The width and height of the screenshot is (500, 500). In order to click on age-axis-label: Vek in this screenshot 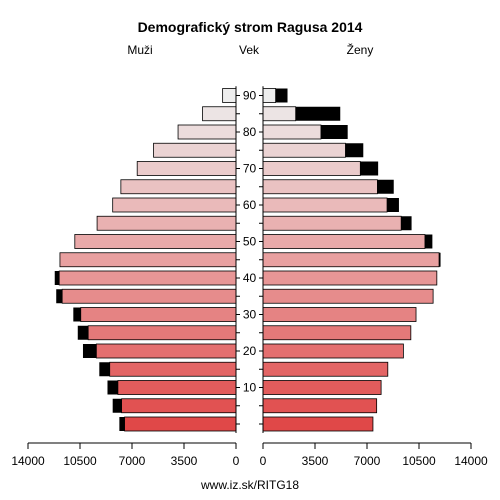, I will do `click(249, 50)`.